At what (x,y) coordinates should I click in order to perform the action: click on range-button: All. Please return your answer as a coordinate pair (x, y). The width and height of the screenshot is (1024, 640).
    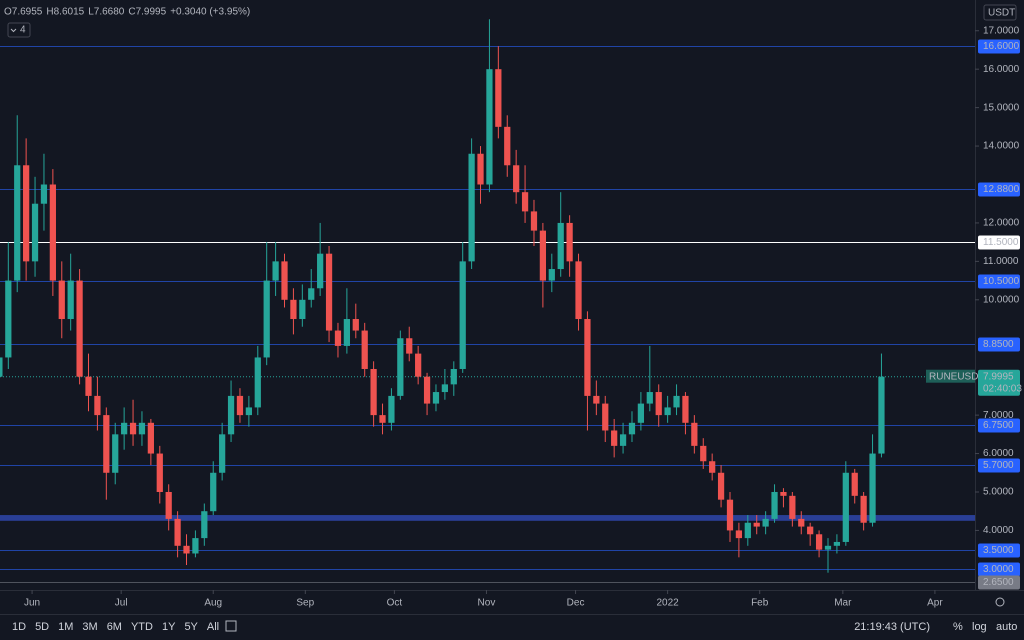
    Looking at the image, I should click on (213, 627).